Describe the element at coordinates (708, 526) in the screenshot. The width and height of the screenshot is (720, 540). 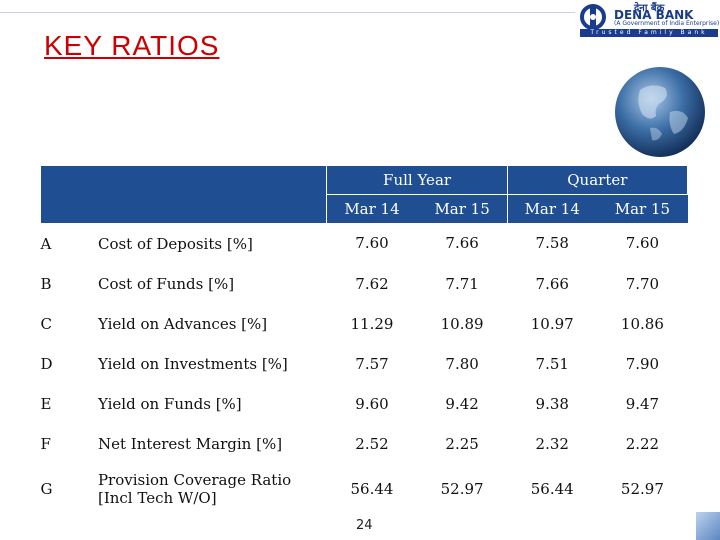
I see `corner-decoration` at that location.